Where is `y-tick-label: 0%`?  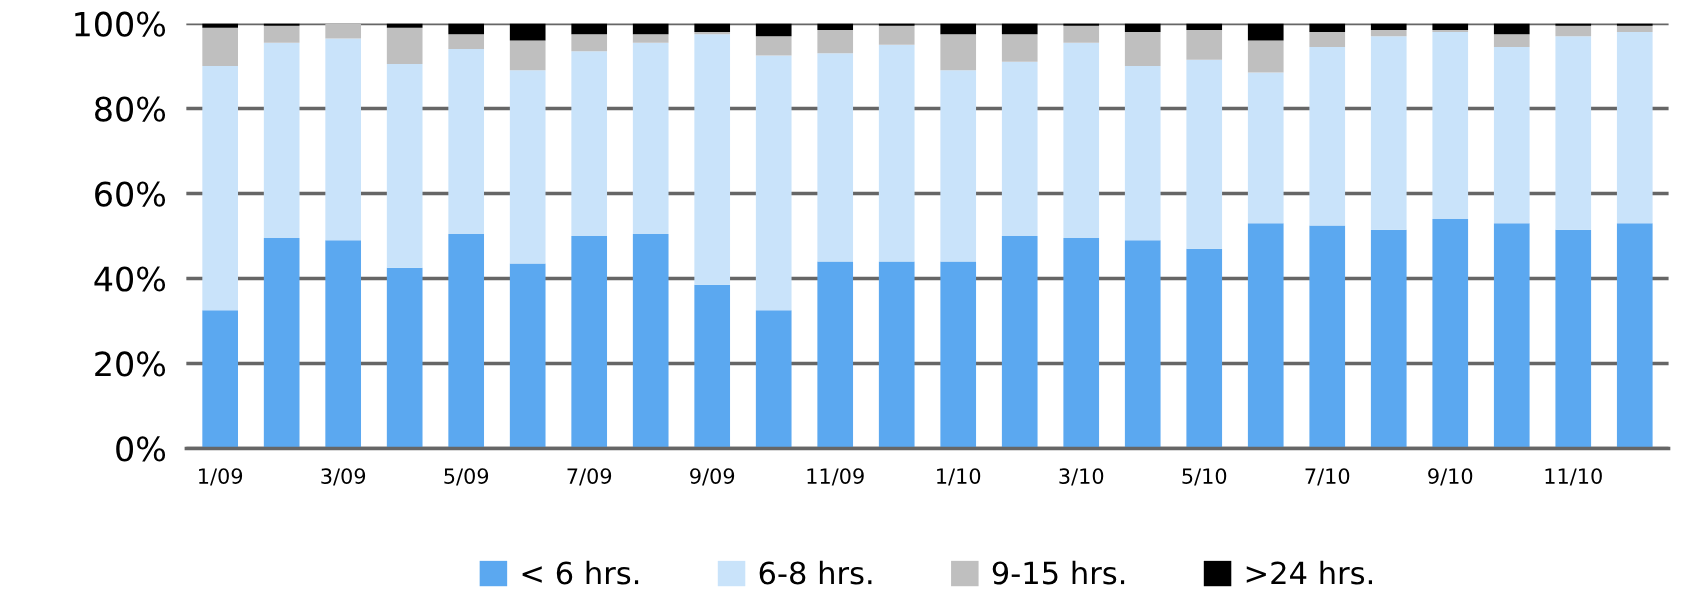
y-tick-label: 0% is located at coordinates (141, 449).